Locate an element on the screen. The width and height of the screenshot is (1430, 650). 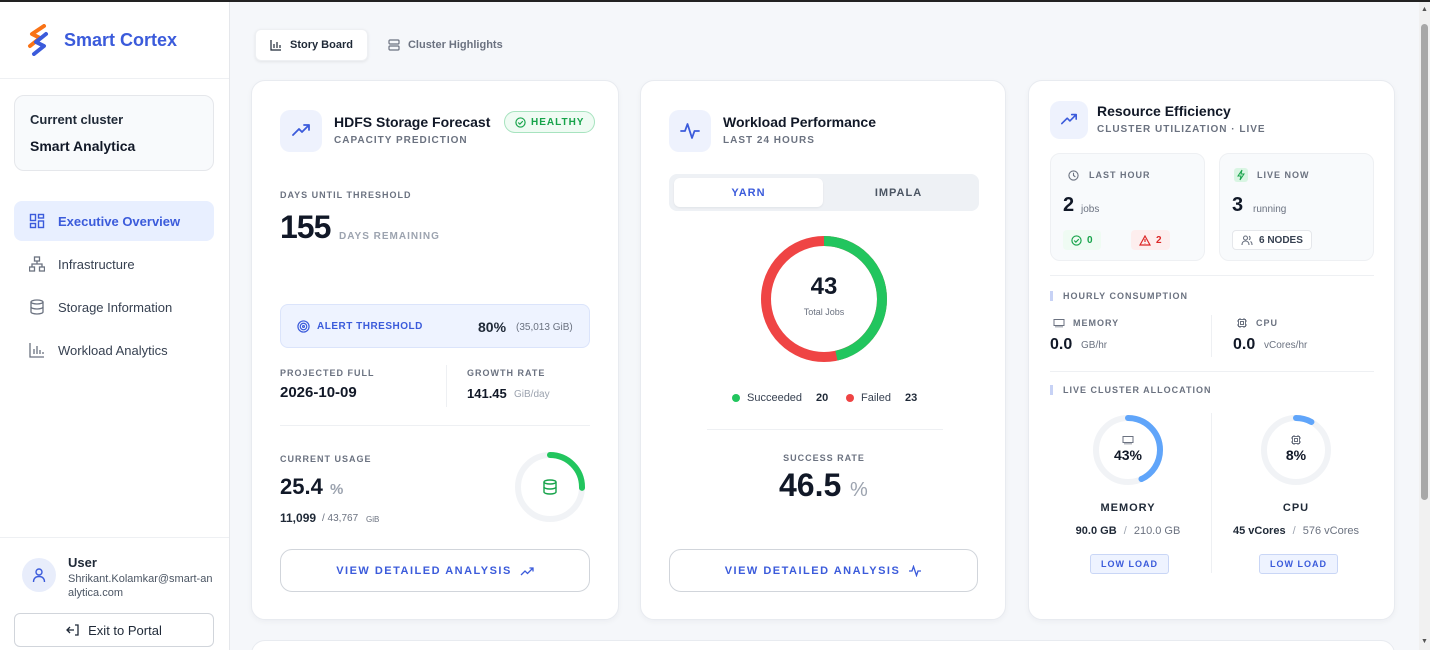
projected-label: PROJECTED FULL is located at coordinates (327, 373).